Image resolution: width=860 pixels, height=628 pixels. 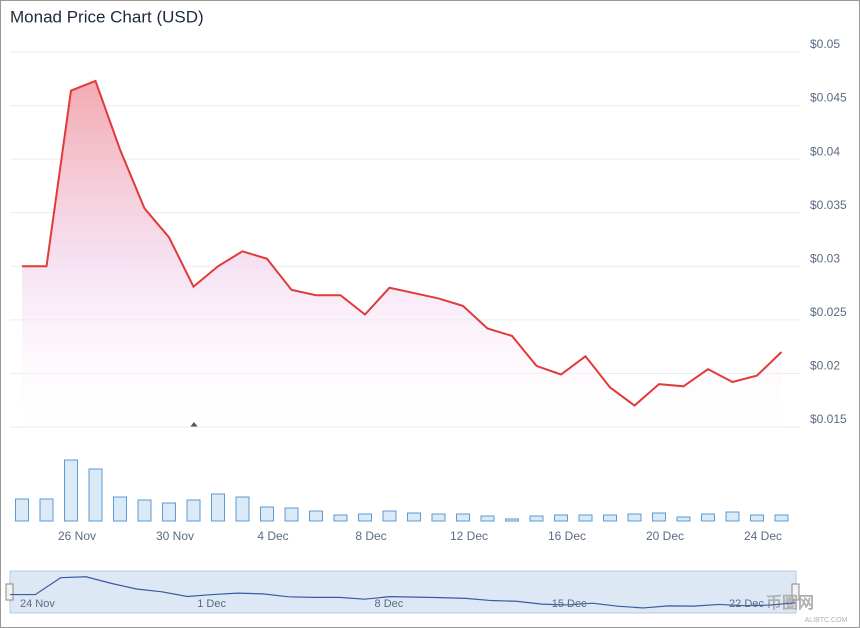 What do you see at coordinates (763, 536) in the screenshot?
I see `x-tick-label: 24 Dec` at bounding box center [763, 536].